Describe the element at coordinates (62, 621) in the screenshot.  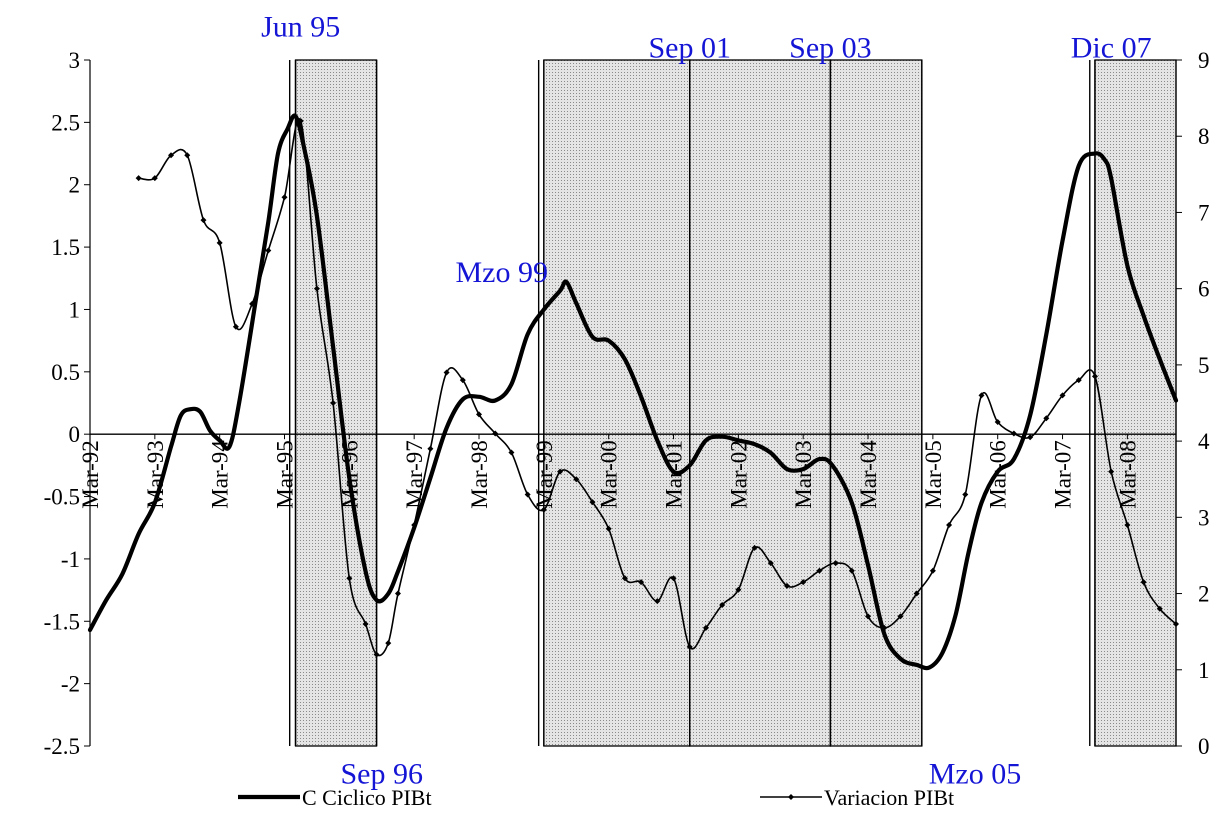
I see `y-left-tick-label: -1.5` at that location.